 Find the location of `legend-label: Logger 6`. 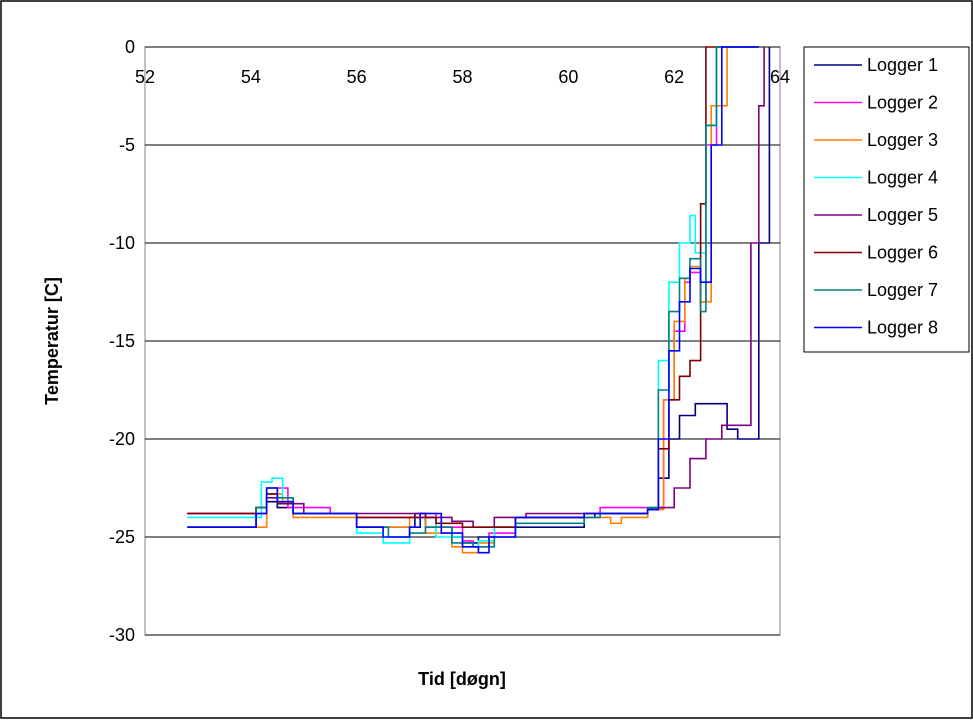

legend-label: Logger 6 is located at coordinates (902, 253).